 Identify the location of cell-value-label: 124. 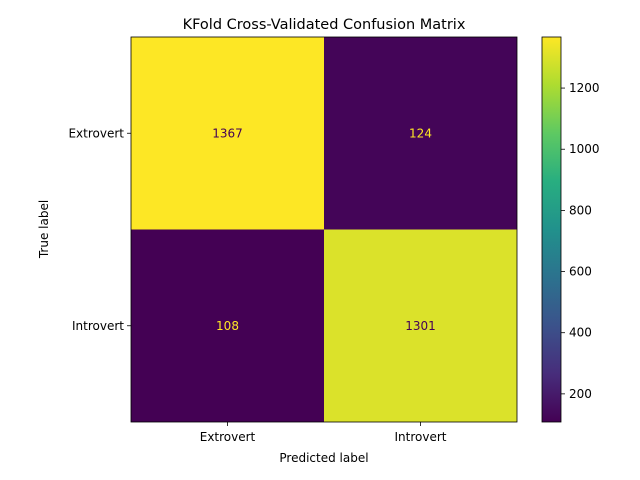
(420, 133).